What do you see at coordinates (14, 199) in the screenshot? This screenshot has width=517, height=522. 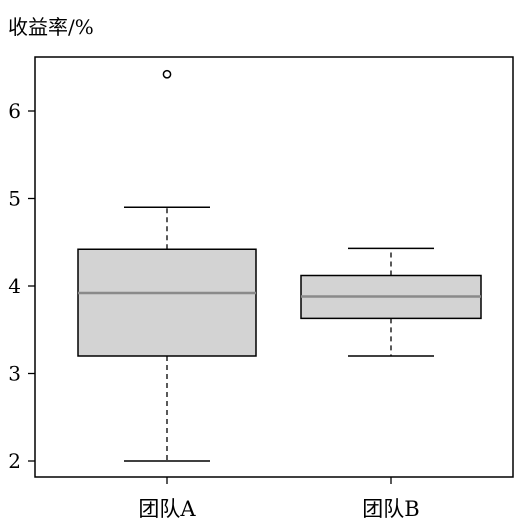 I see `y-tick-label: 5` at bounding box center [14, 199].